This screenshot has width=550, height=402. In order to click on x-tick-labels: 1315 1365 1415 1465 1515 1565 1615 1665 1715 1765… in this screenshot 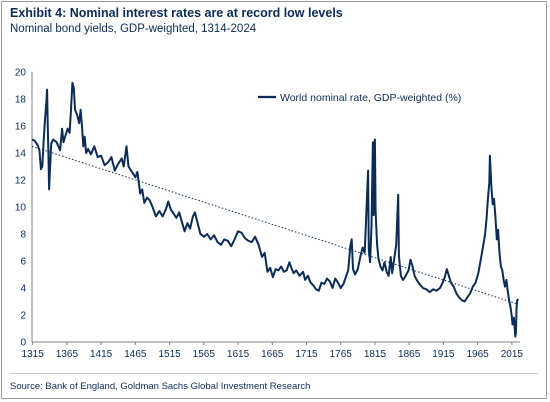, I will do `click(273, 351)`.